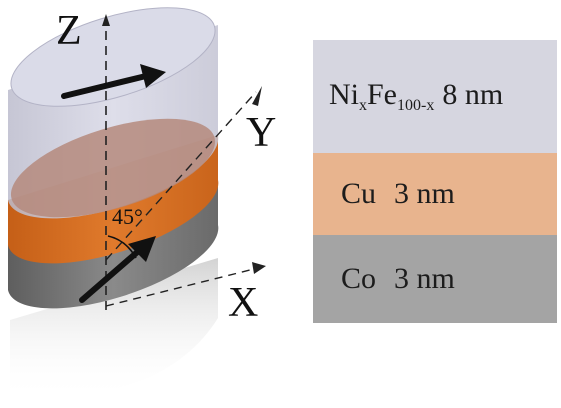  What do you see at coordinates (106, 20) in the screenshot?
I see `z-axis-arrowhead` at bounding box center [106, 20].